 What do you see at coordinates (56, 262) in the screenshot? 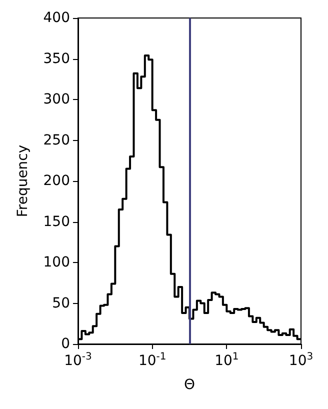
I see `y-tick-label: 100` at bounding box center [56, 262].